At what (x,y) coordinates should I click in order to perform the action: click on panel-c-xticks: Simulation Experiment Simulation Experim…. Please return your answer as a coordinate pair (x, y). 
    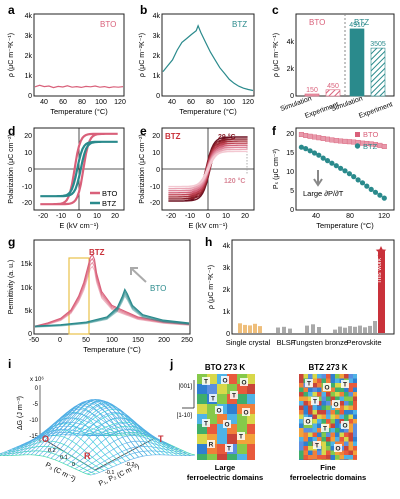
    Looking at the image, I should click on (337, 107).